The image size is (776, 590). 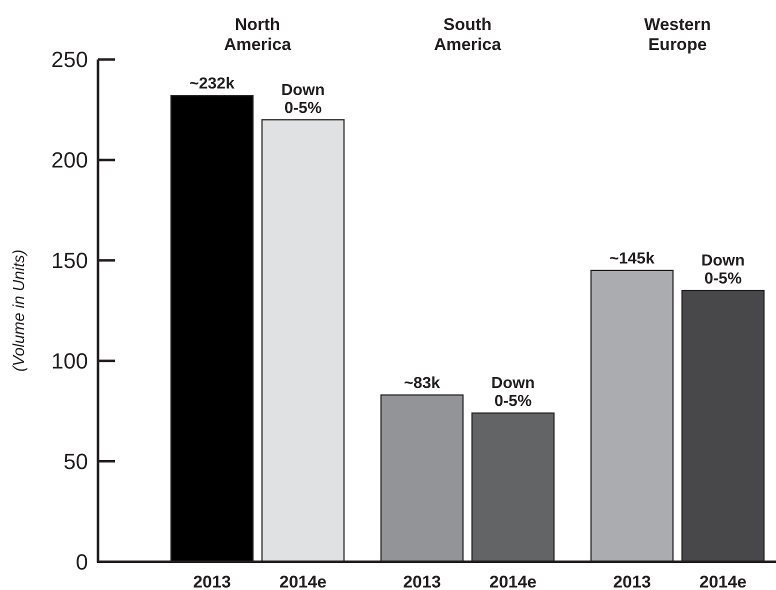 I want to click on text: North America, so click(x=258, y=34).